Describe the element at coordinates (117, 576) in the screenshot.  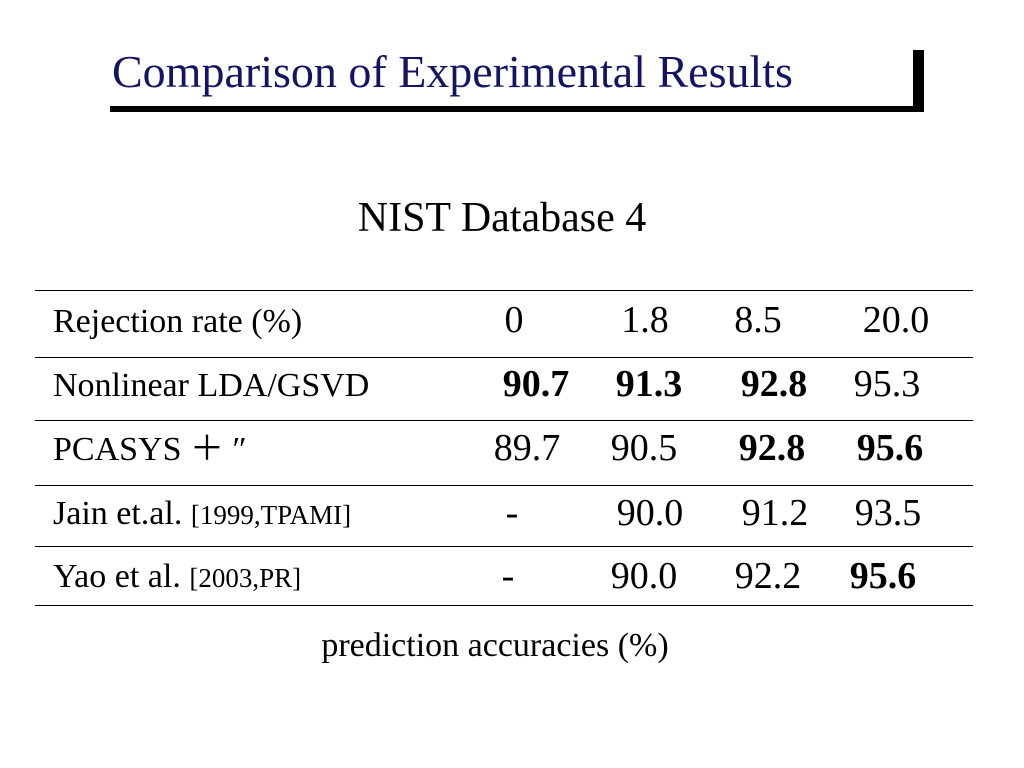
I see `method-name-text: Yao et al.` at that location.